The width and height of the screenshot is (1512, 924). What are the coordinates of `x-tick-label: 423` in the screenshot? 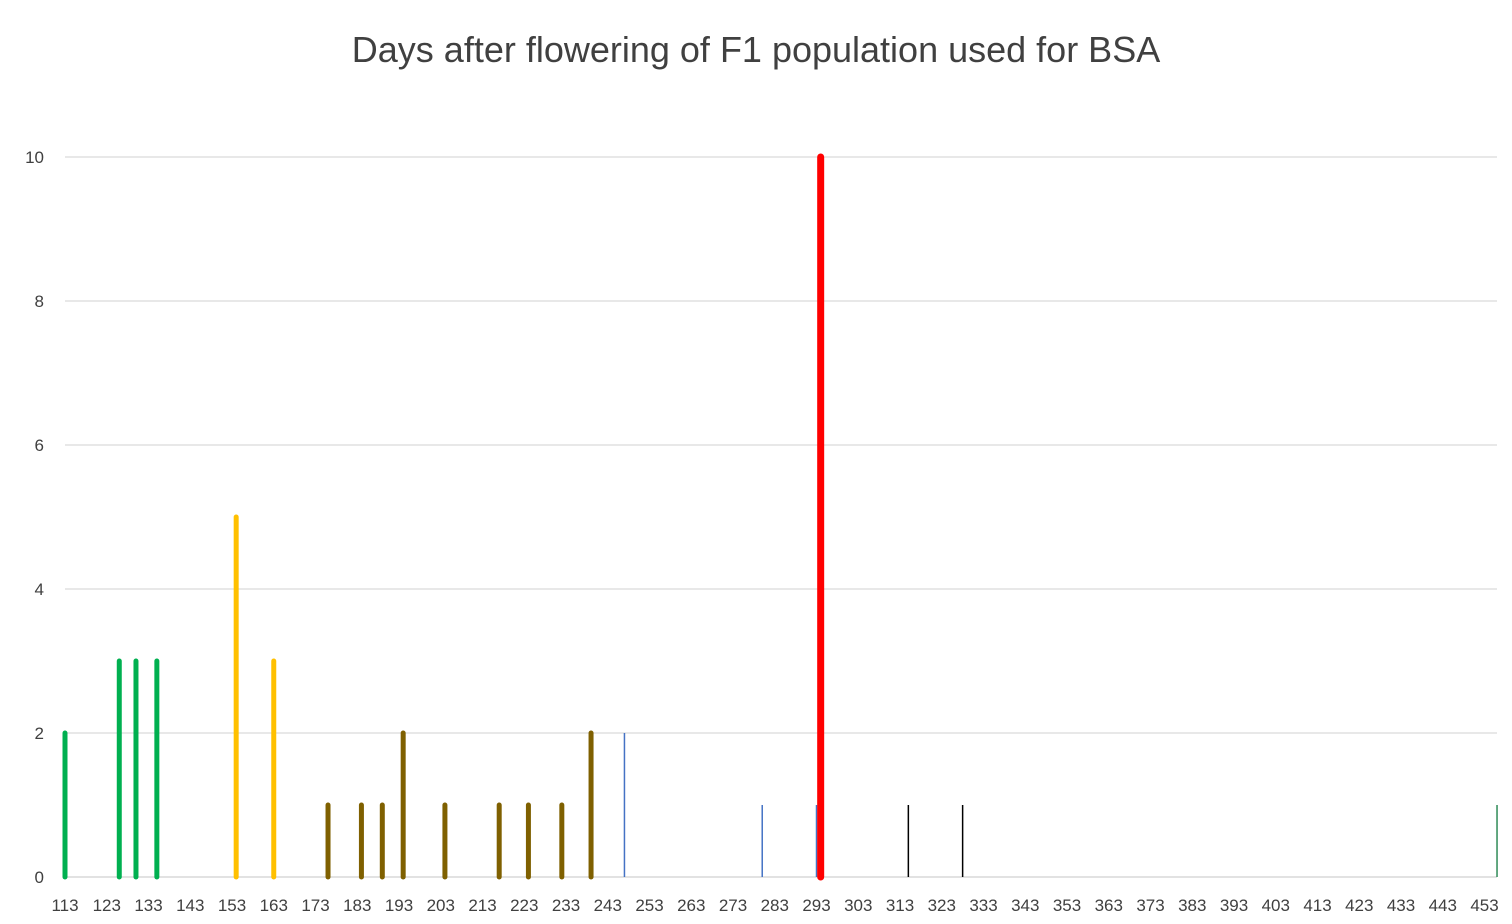 It's located at (1359, 905).